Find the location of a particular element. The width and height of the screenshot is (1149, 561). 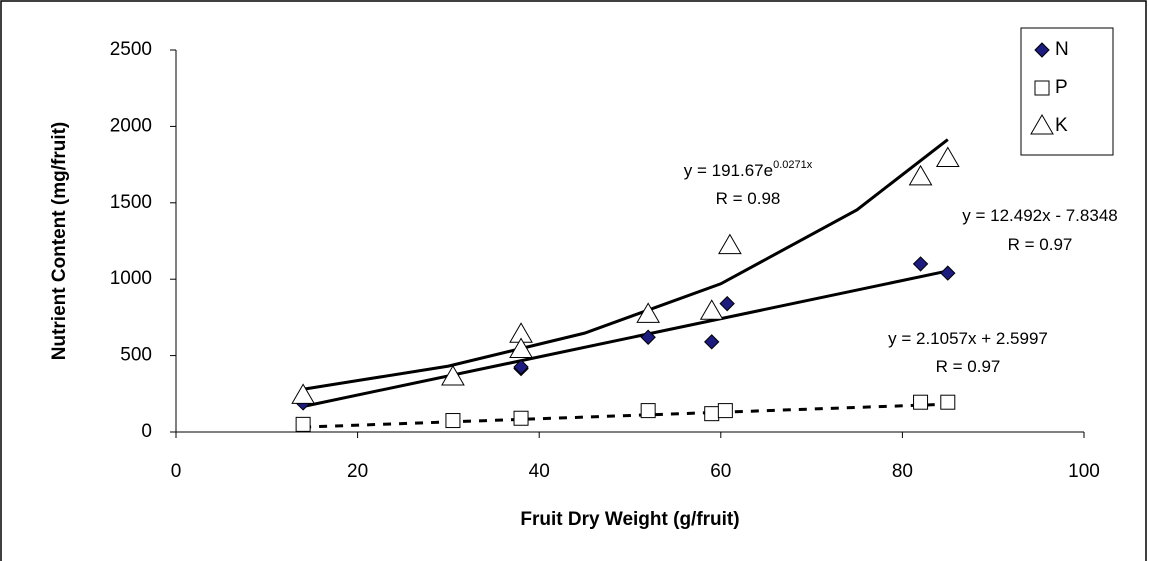

annotation: R = 0.98 is located at coordinates (748, 198).